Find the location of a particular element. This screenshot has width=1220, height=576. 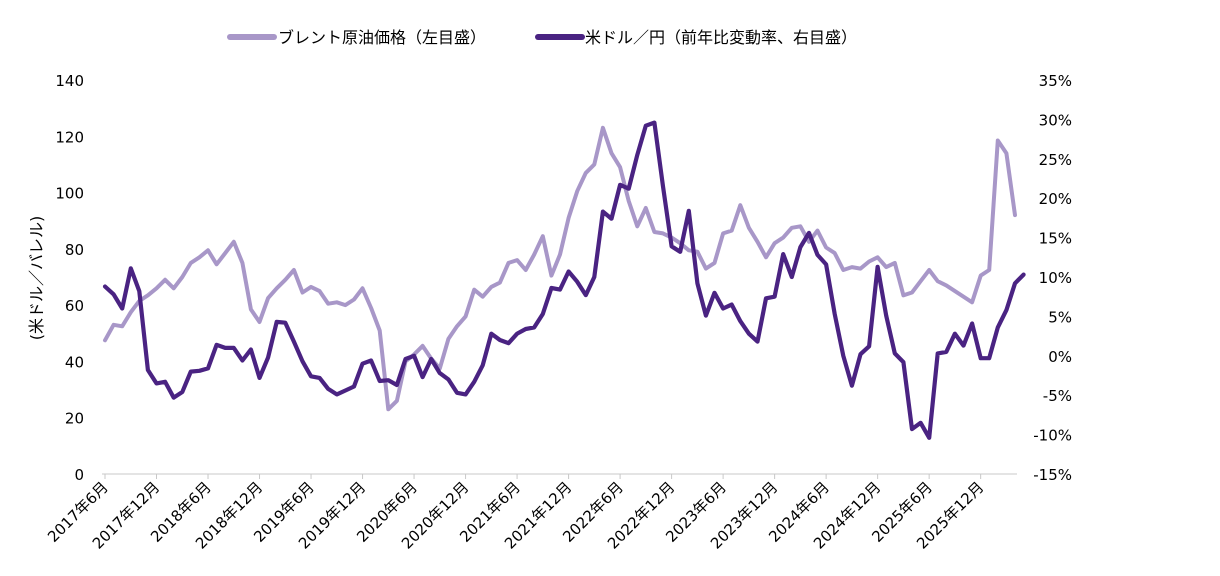

x-axis-ticks is located at coordinates (543, 476).